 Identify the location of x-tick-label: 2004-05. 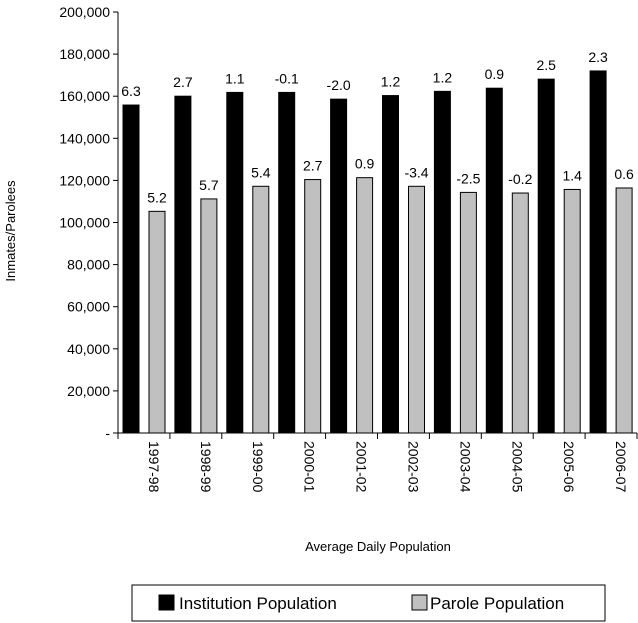
(517, 467).